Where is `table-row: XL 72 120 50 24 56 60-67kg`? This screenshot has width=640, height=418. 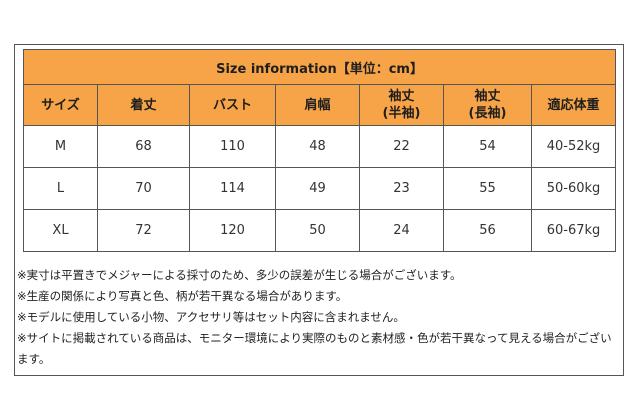
table-row: XL 72 120 50 24 56 60-67kg is located at coordinates (320, 230).